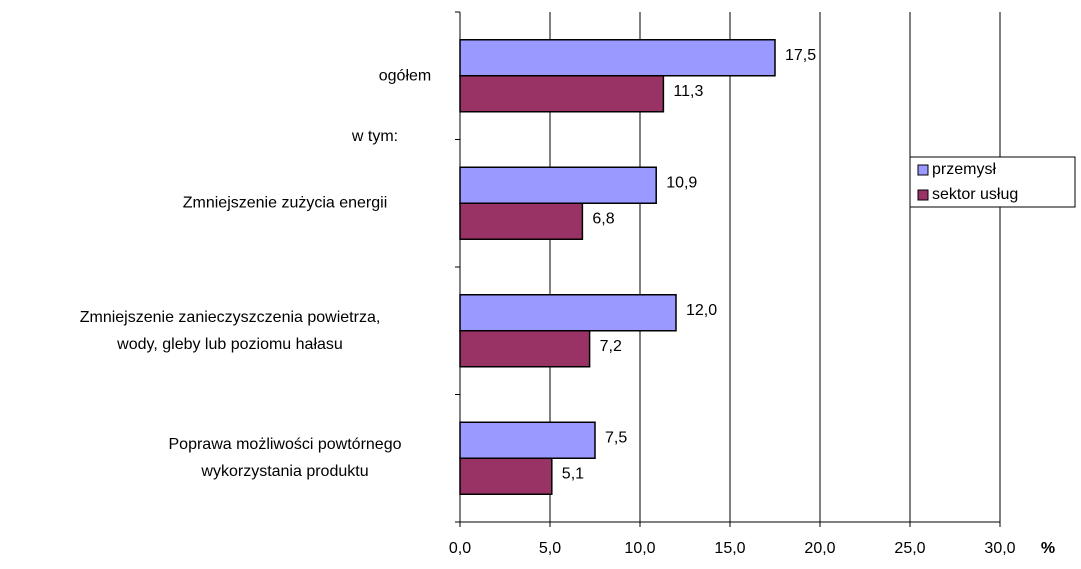 The width and height of the screenshot is (1081, 569). I want to click on value-label: 11,3, so click(688, 91).